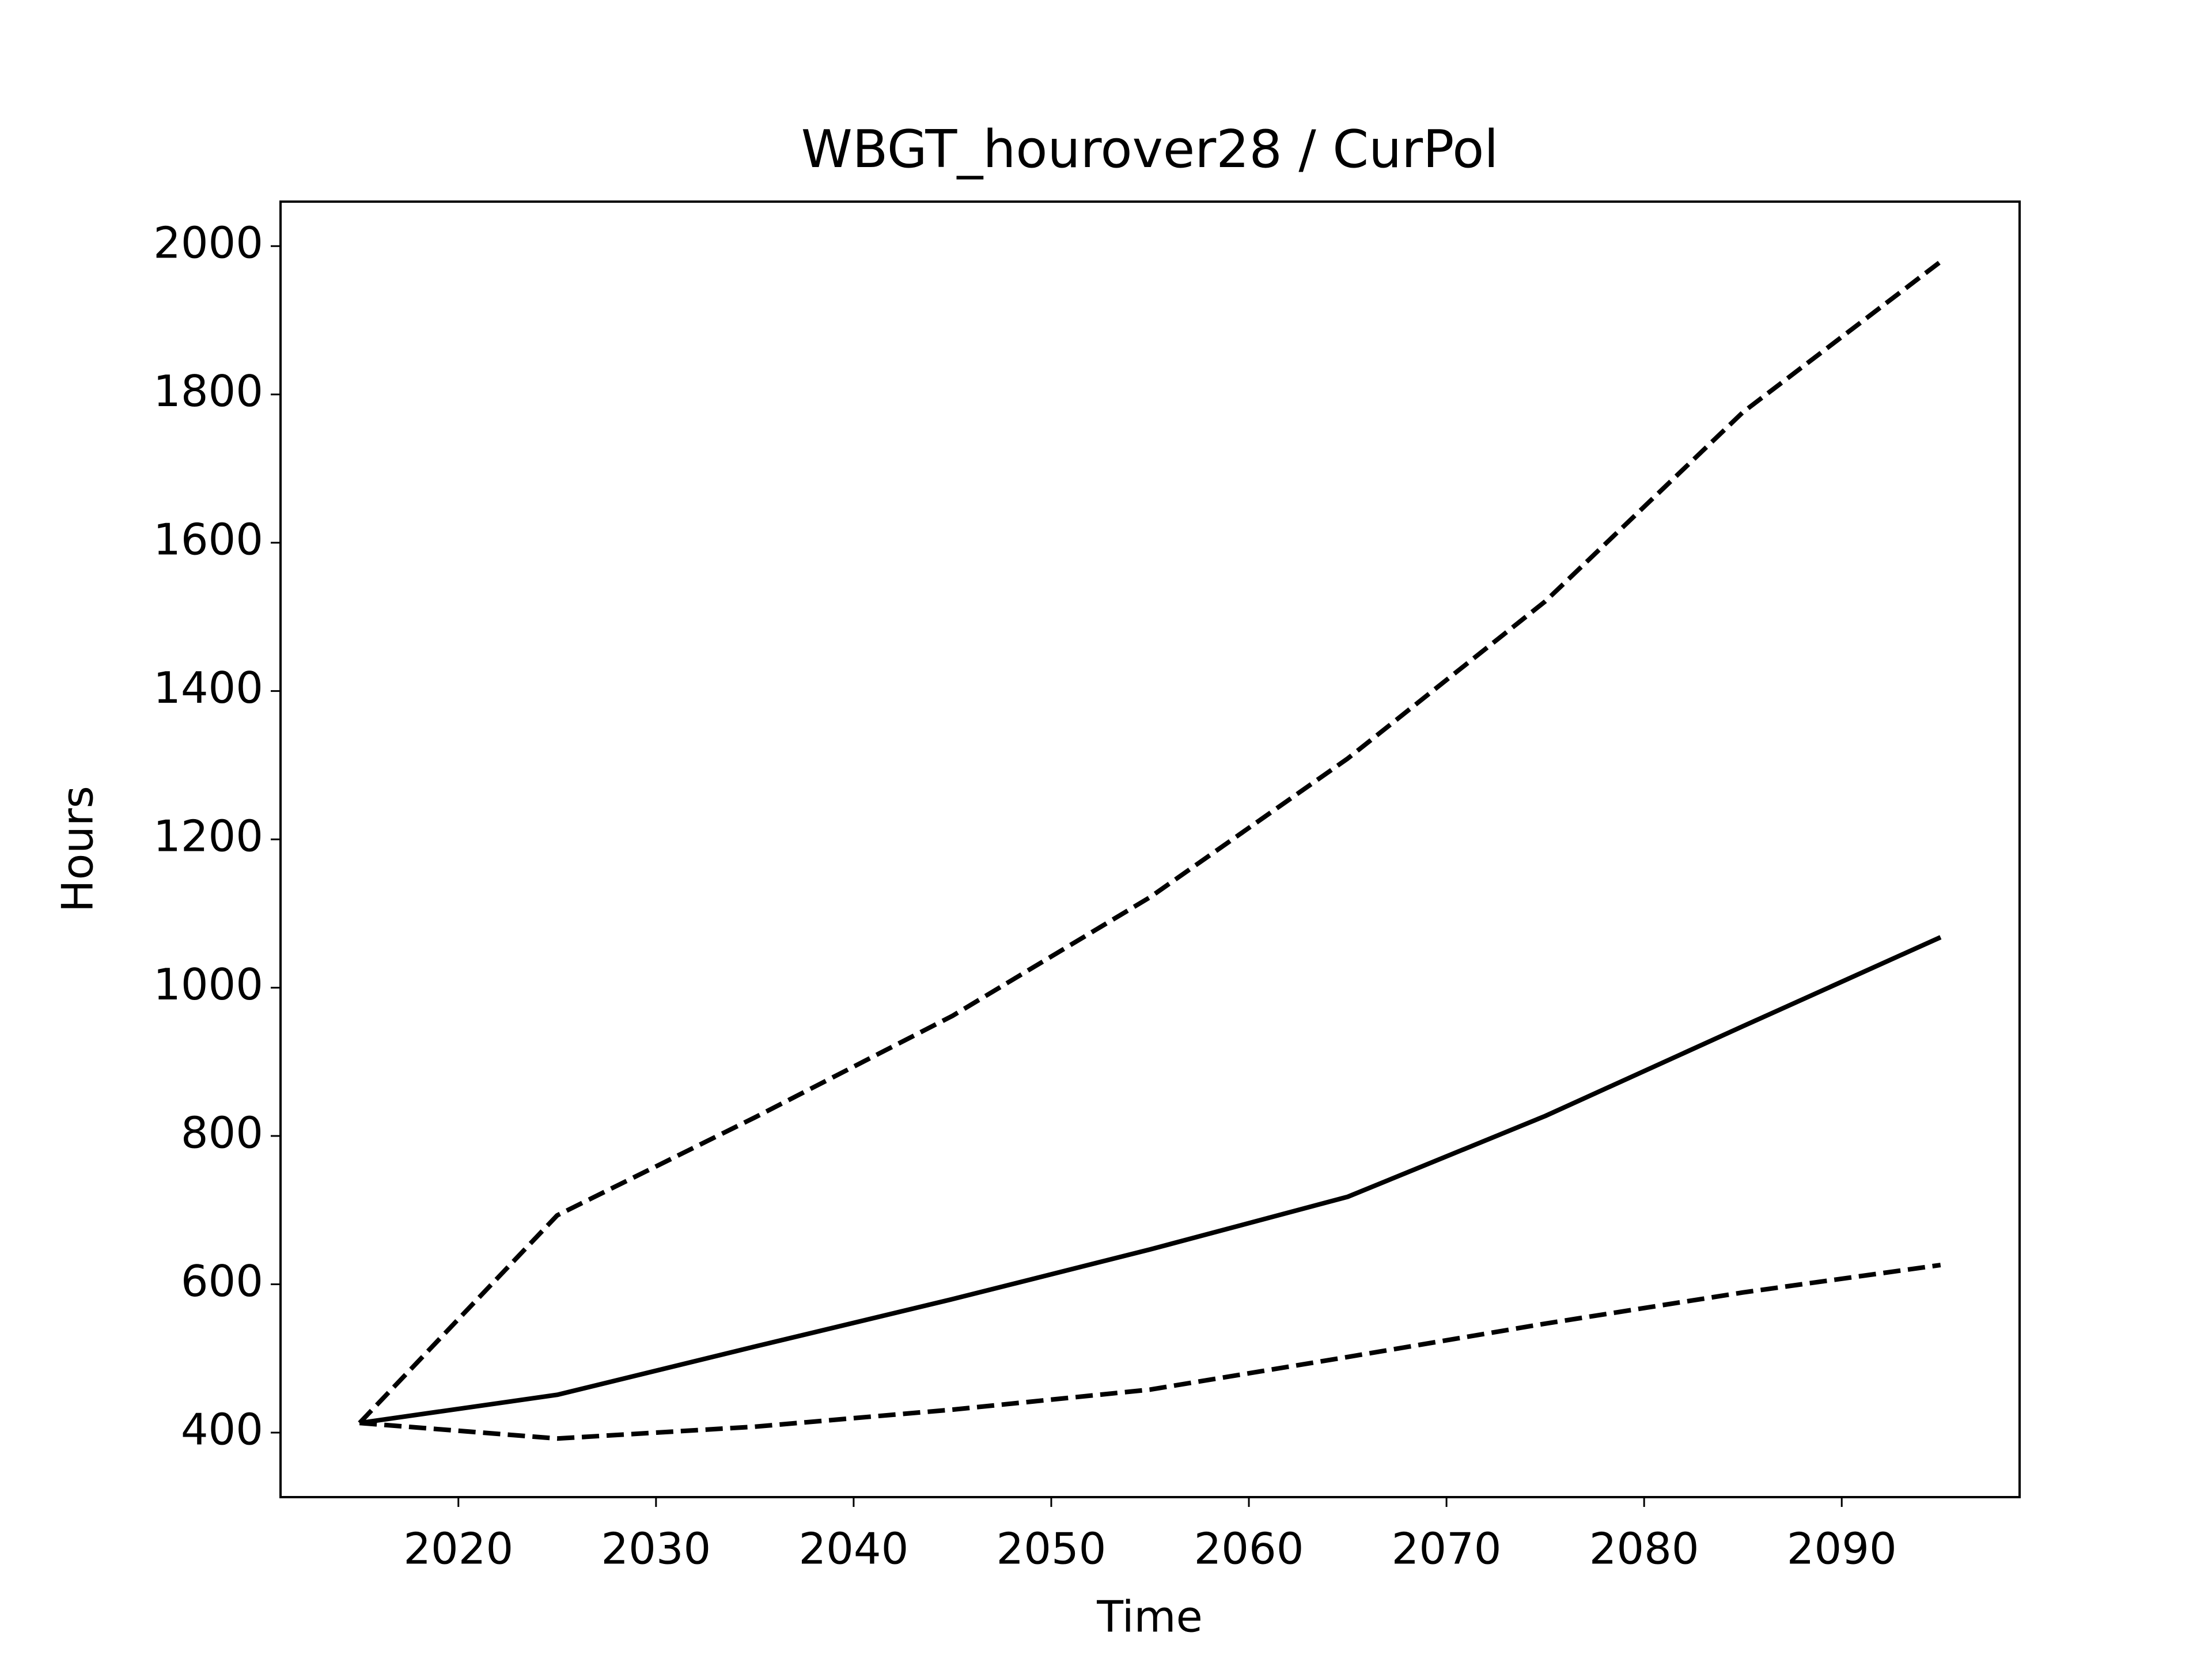 The width and height of the screenshot is (2212, 1659). I want to click on y-tick-label: 1400, so click(208, 687).